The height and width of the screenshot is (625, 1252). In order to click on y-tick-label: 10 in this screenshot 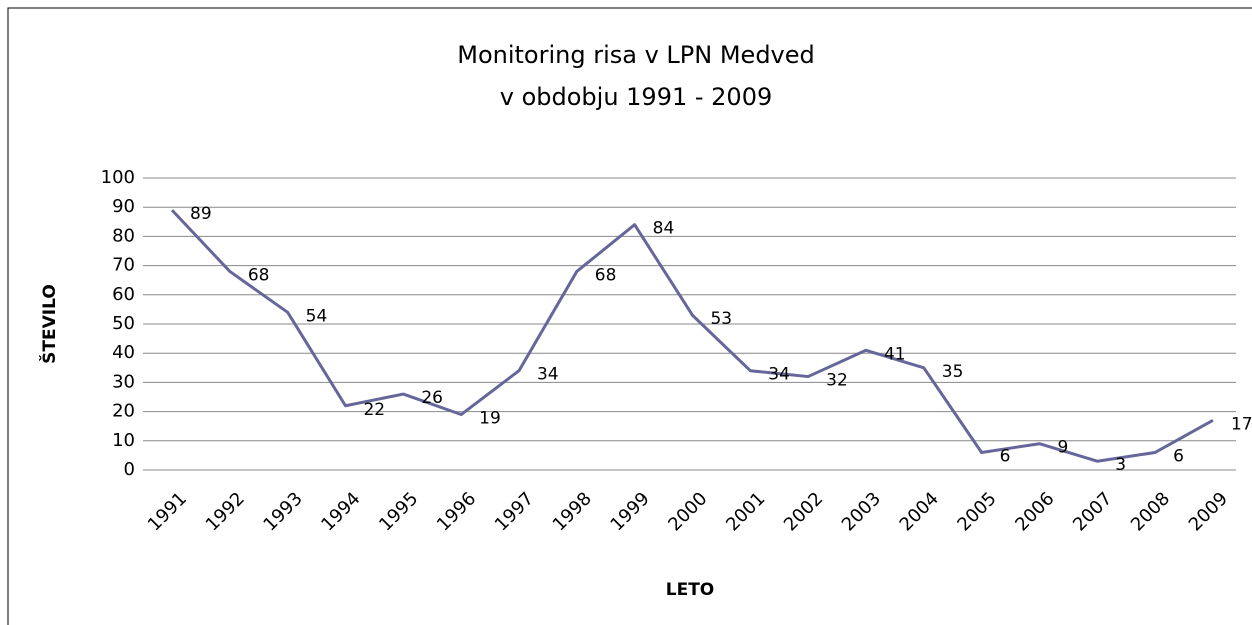, I will do `click(123, 440)`.